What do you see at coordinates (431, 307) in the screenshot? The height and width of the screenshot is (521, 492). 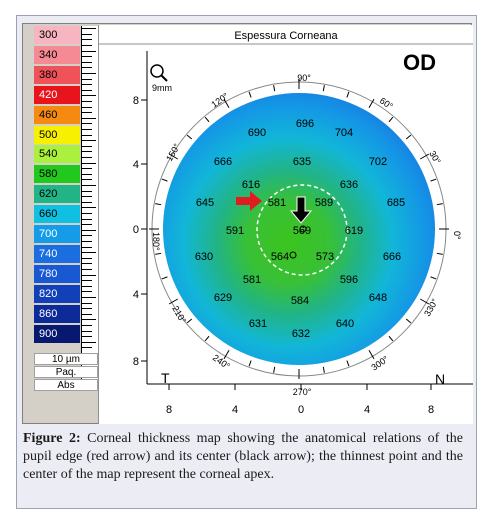 I see `deg-label-330: 330°` at bounding box center [431, 307].